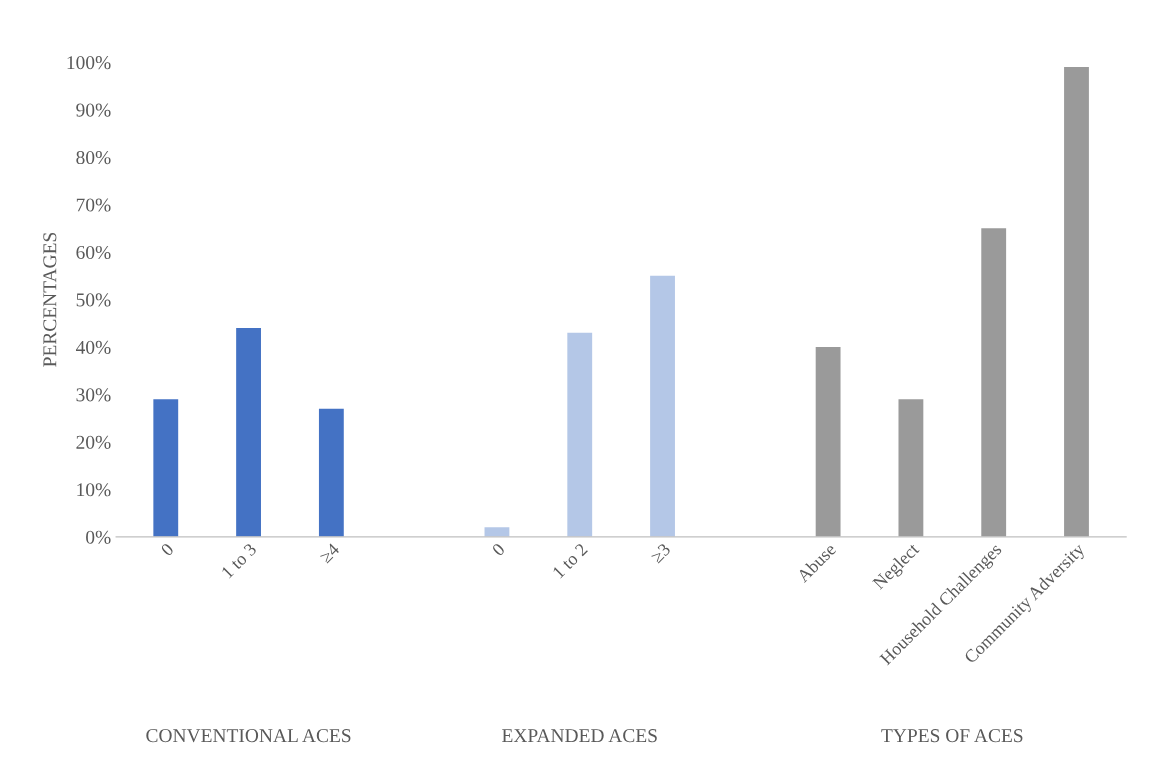 Image resolution: width=1161 pixels, height=778 pixels. Describe the element at coordinates (248, 736) in the screenshot. I see `text: CONVENTIONAL ACES` at that location.